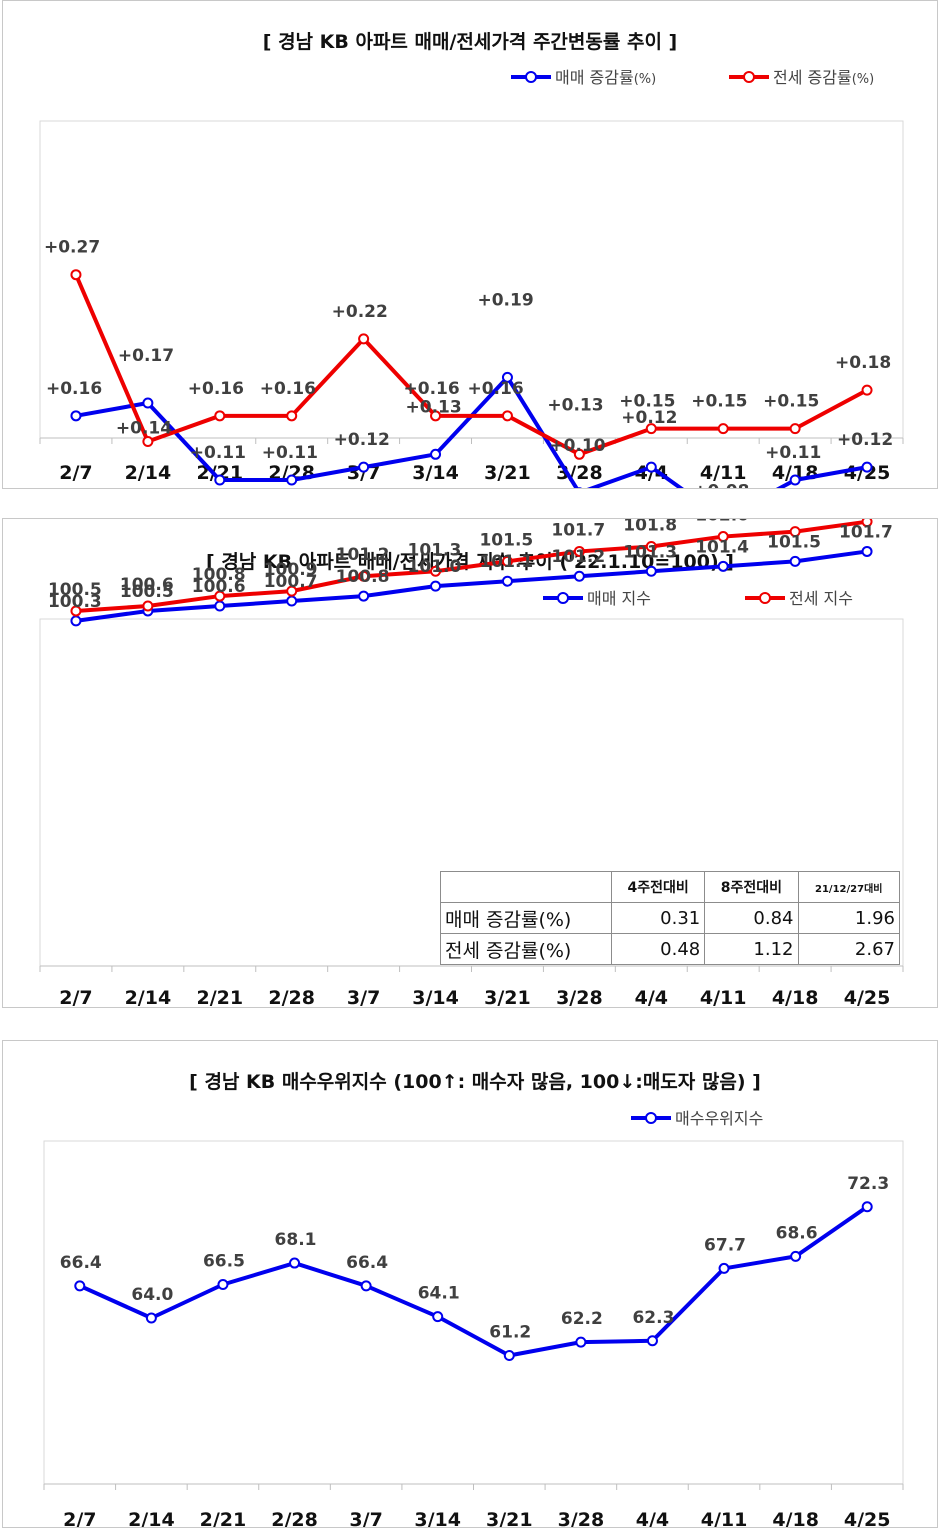  What do you see at coordinates (658, 949) in the screenshot?
I see `table-cell: 0.48` at bounding box center [658, 949].